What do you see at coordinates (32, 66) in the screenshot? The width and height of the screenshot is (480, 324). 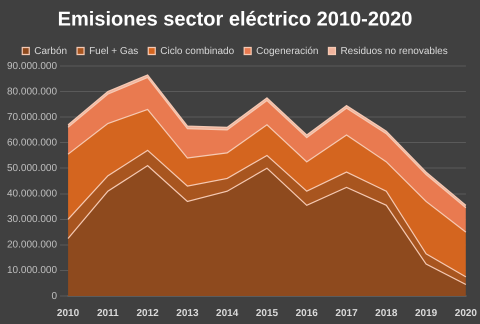 I see `y-tick-label: 90.000.000` at bounding box center [32, 66].